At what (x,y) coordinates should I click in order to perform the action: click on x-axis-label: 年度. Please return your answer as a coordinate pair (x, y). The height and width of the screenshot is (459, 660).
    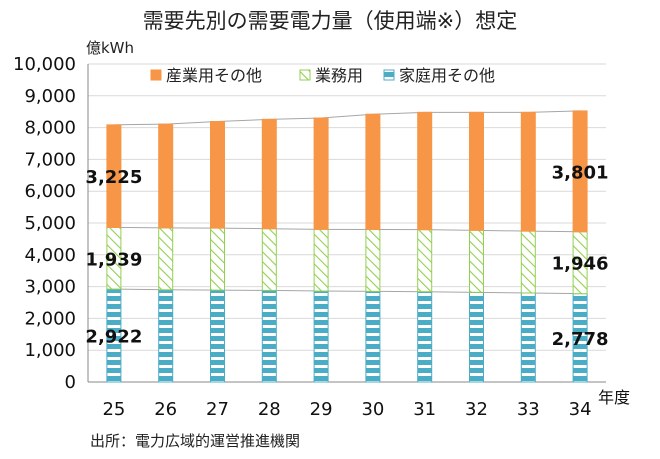
    Looking at the image, I should click on (614, 397).